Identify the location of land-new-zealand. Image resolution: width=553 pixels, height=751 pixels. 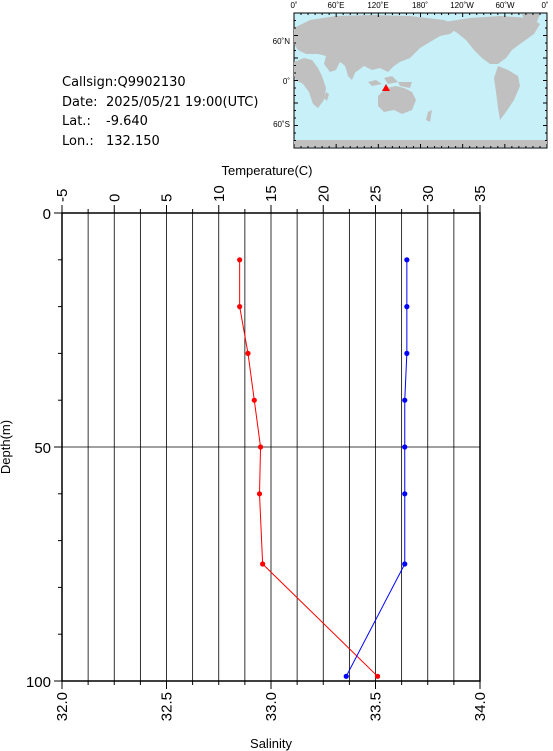
(429, 116).